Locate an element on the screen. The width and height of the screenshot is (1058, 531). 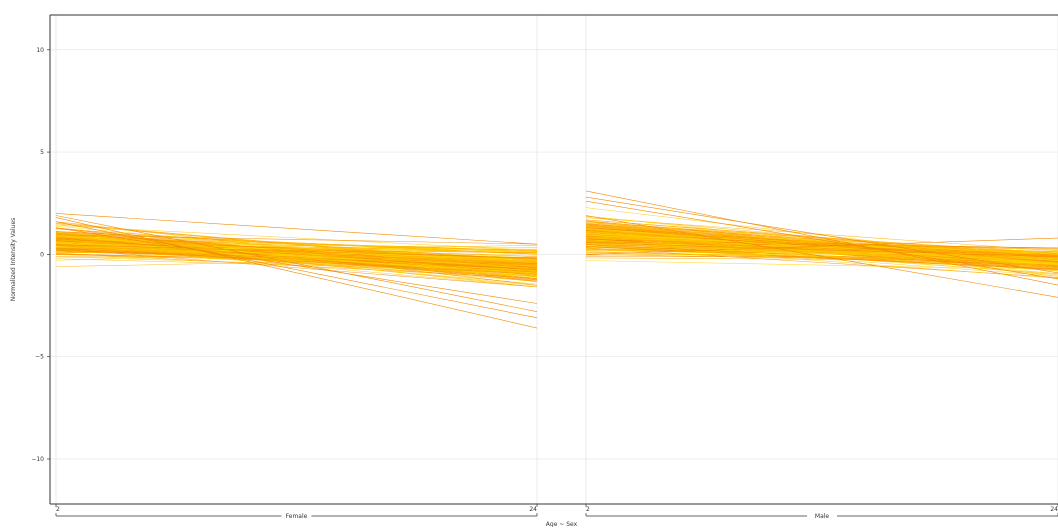
facet-label: Male is located at coordinates (822, 516).